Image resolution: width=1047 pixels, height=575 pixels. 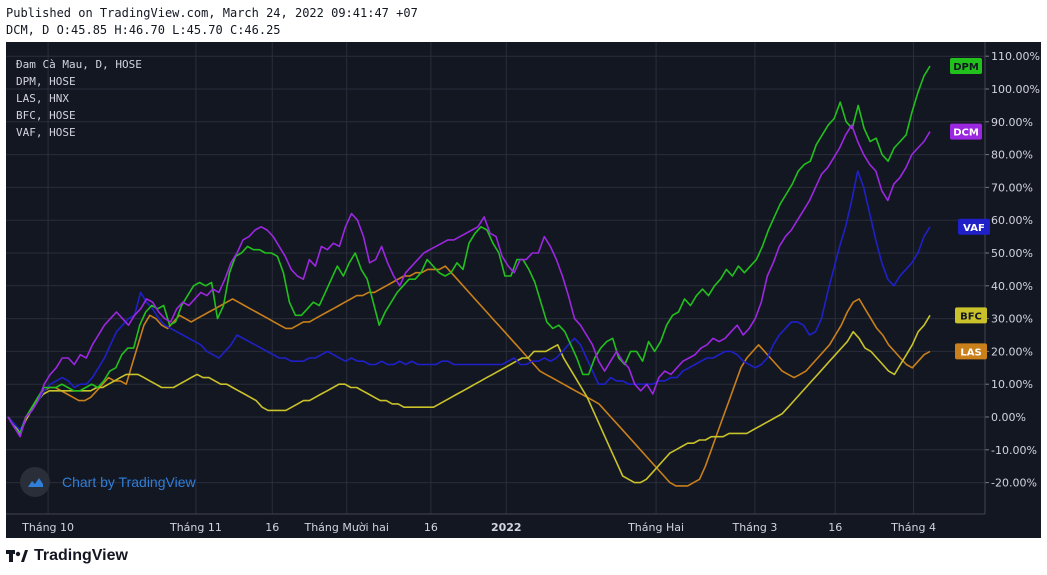 What do you see at coordinates (1012, 384) in the screenshot?
I see `y-tick-label: 10.00%` at bounding box center [1012, 384].